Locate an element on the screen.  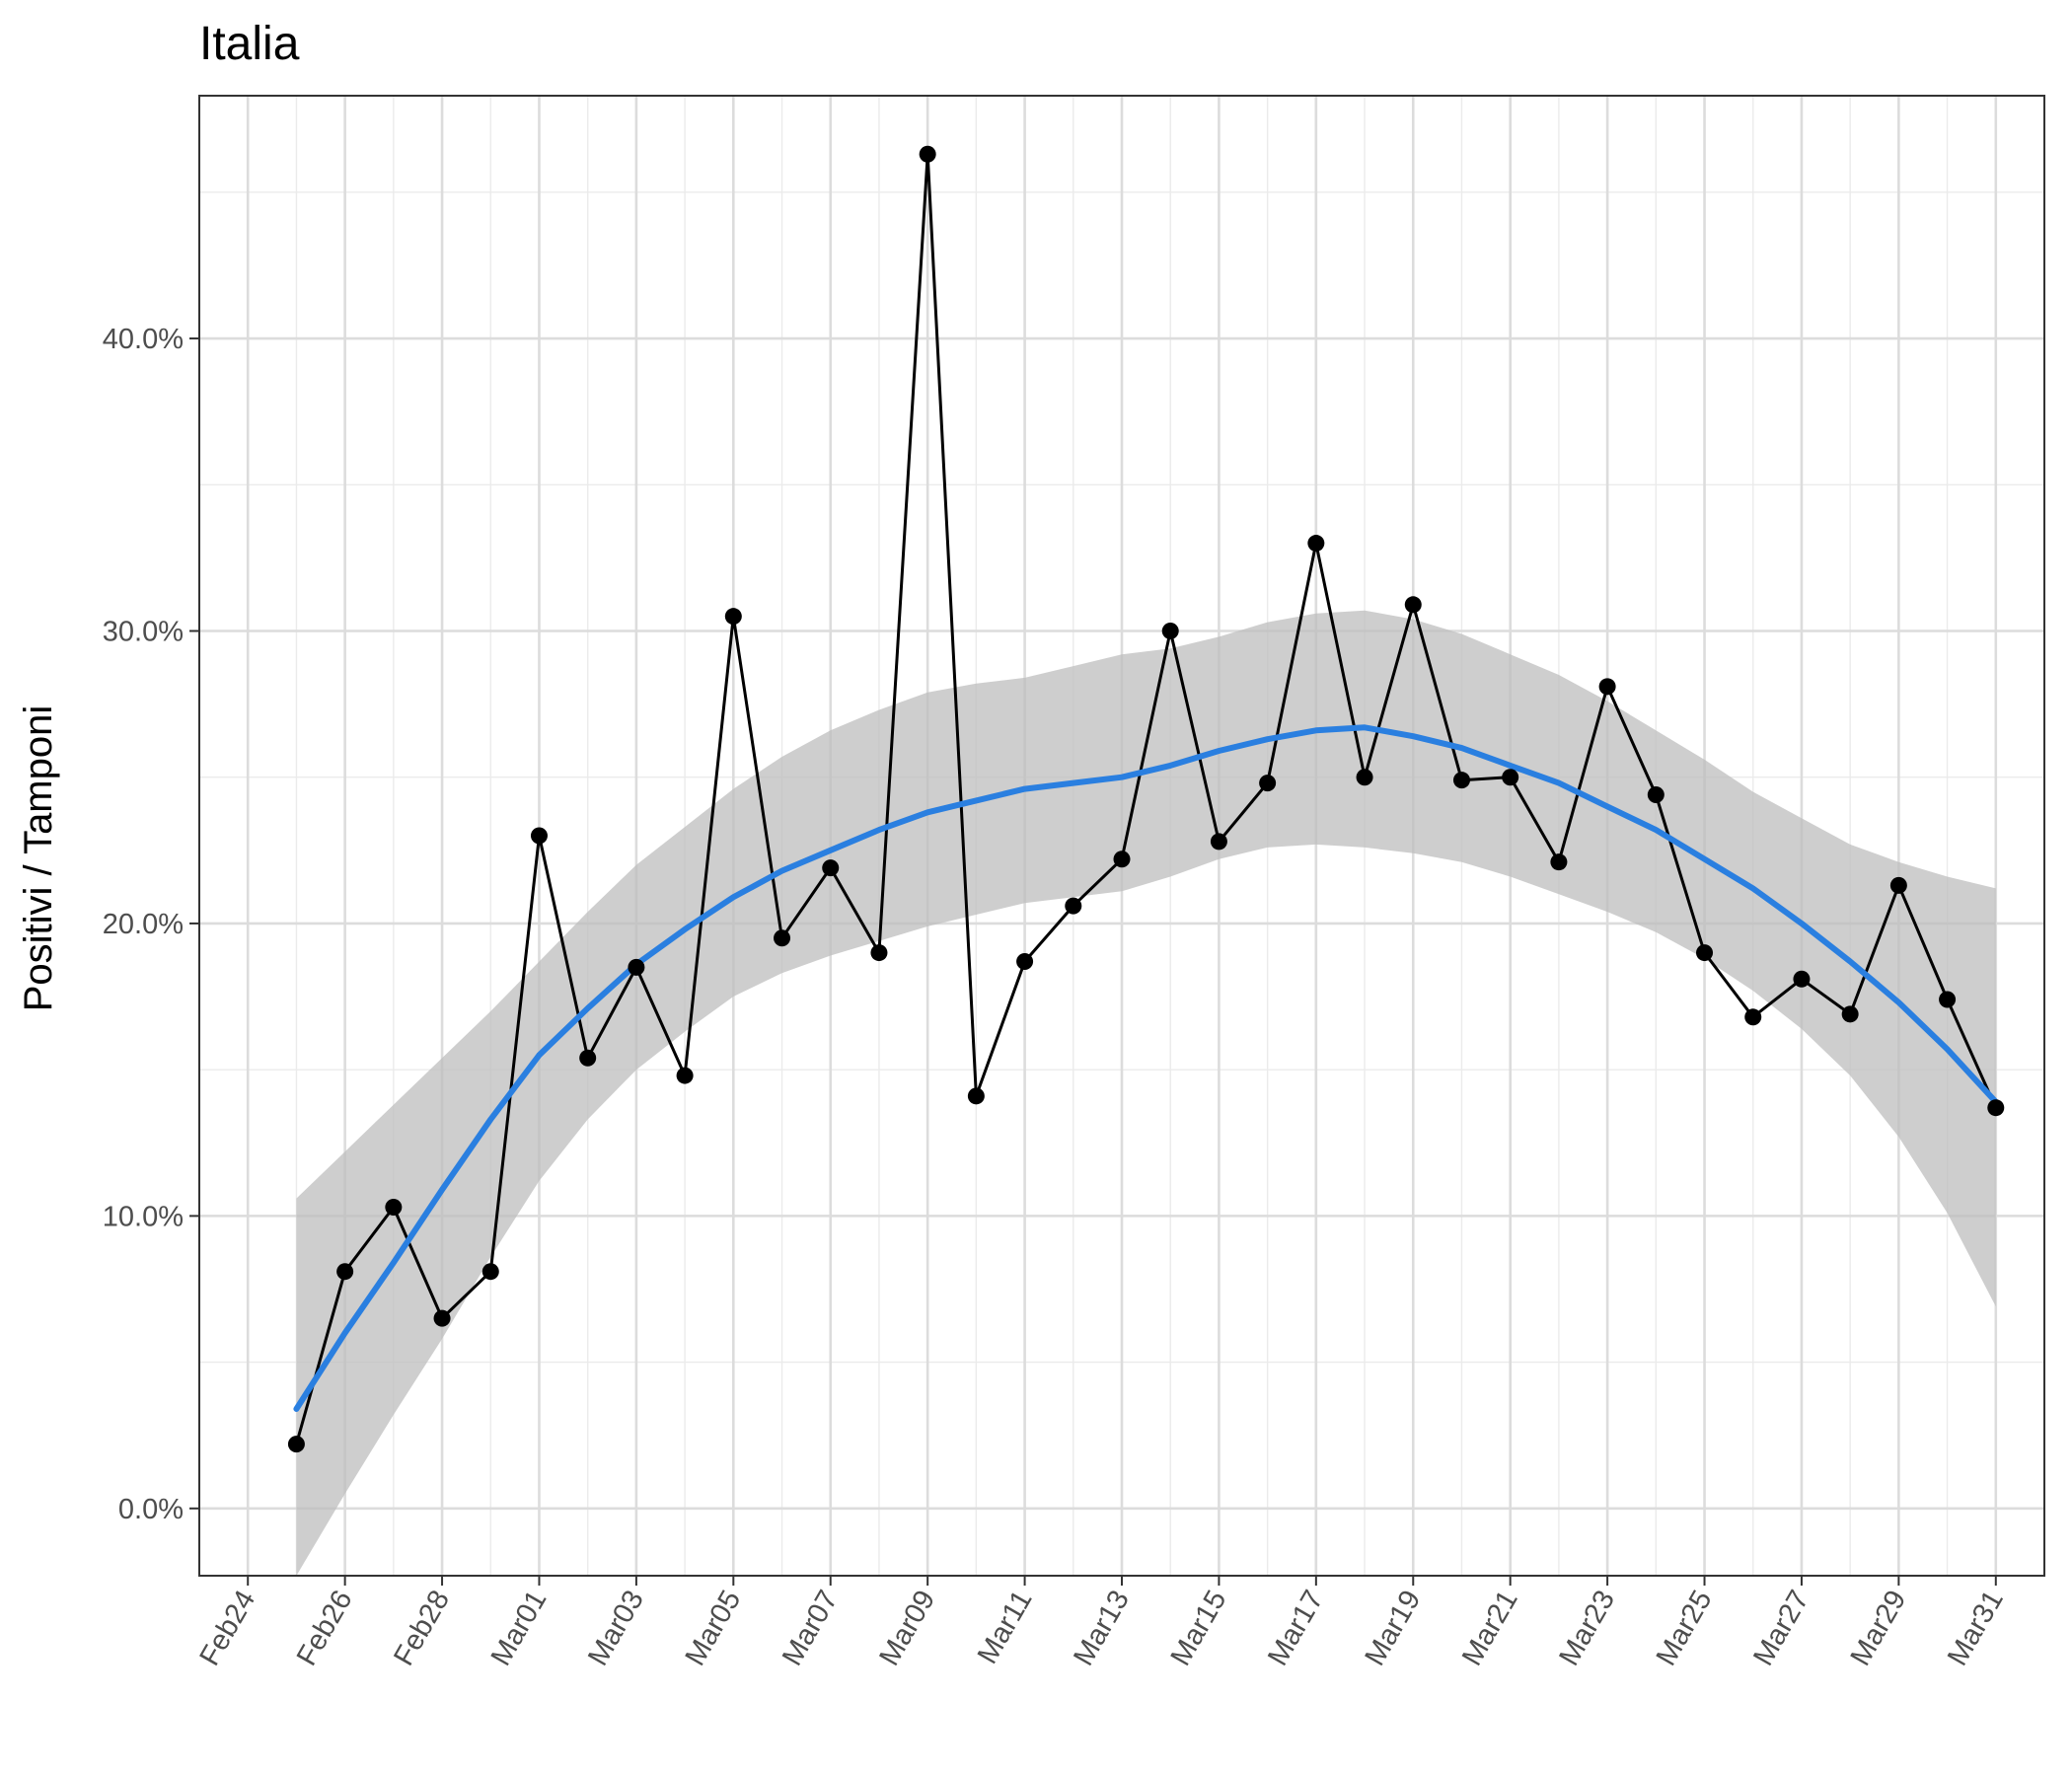
x-tick-label: Mar25 is located at coordinates (1685, 1629).